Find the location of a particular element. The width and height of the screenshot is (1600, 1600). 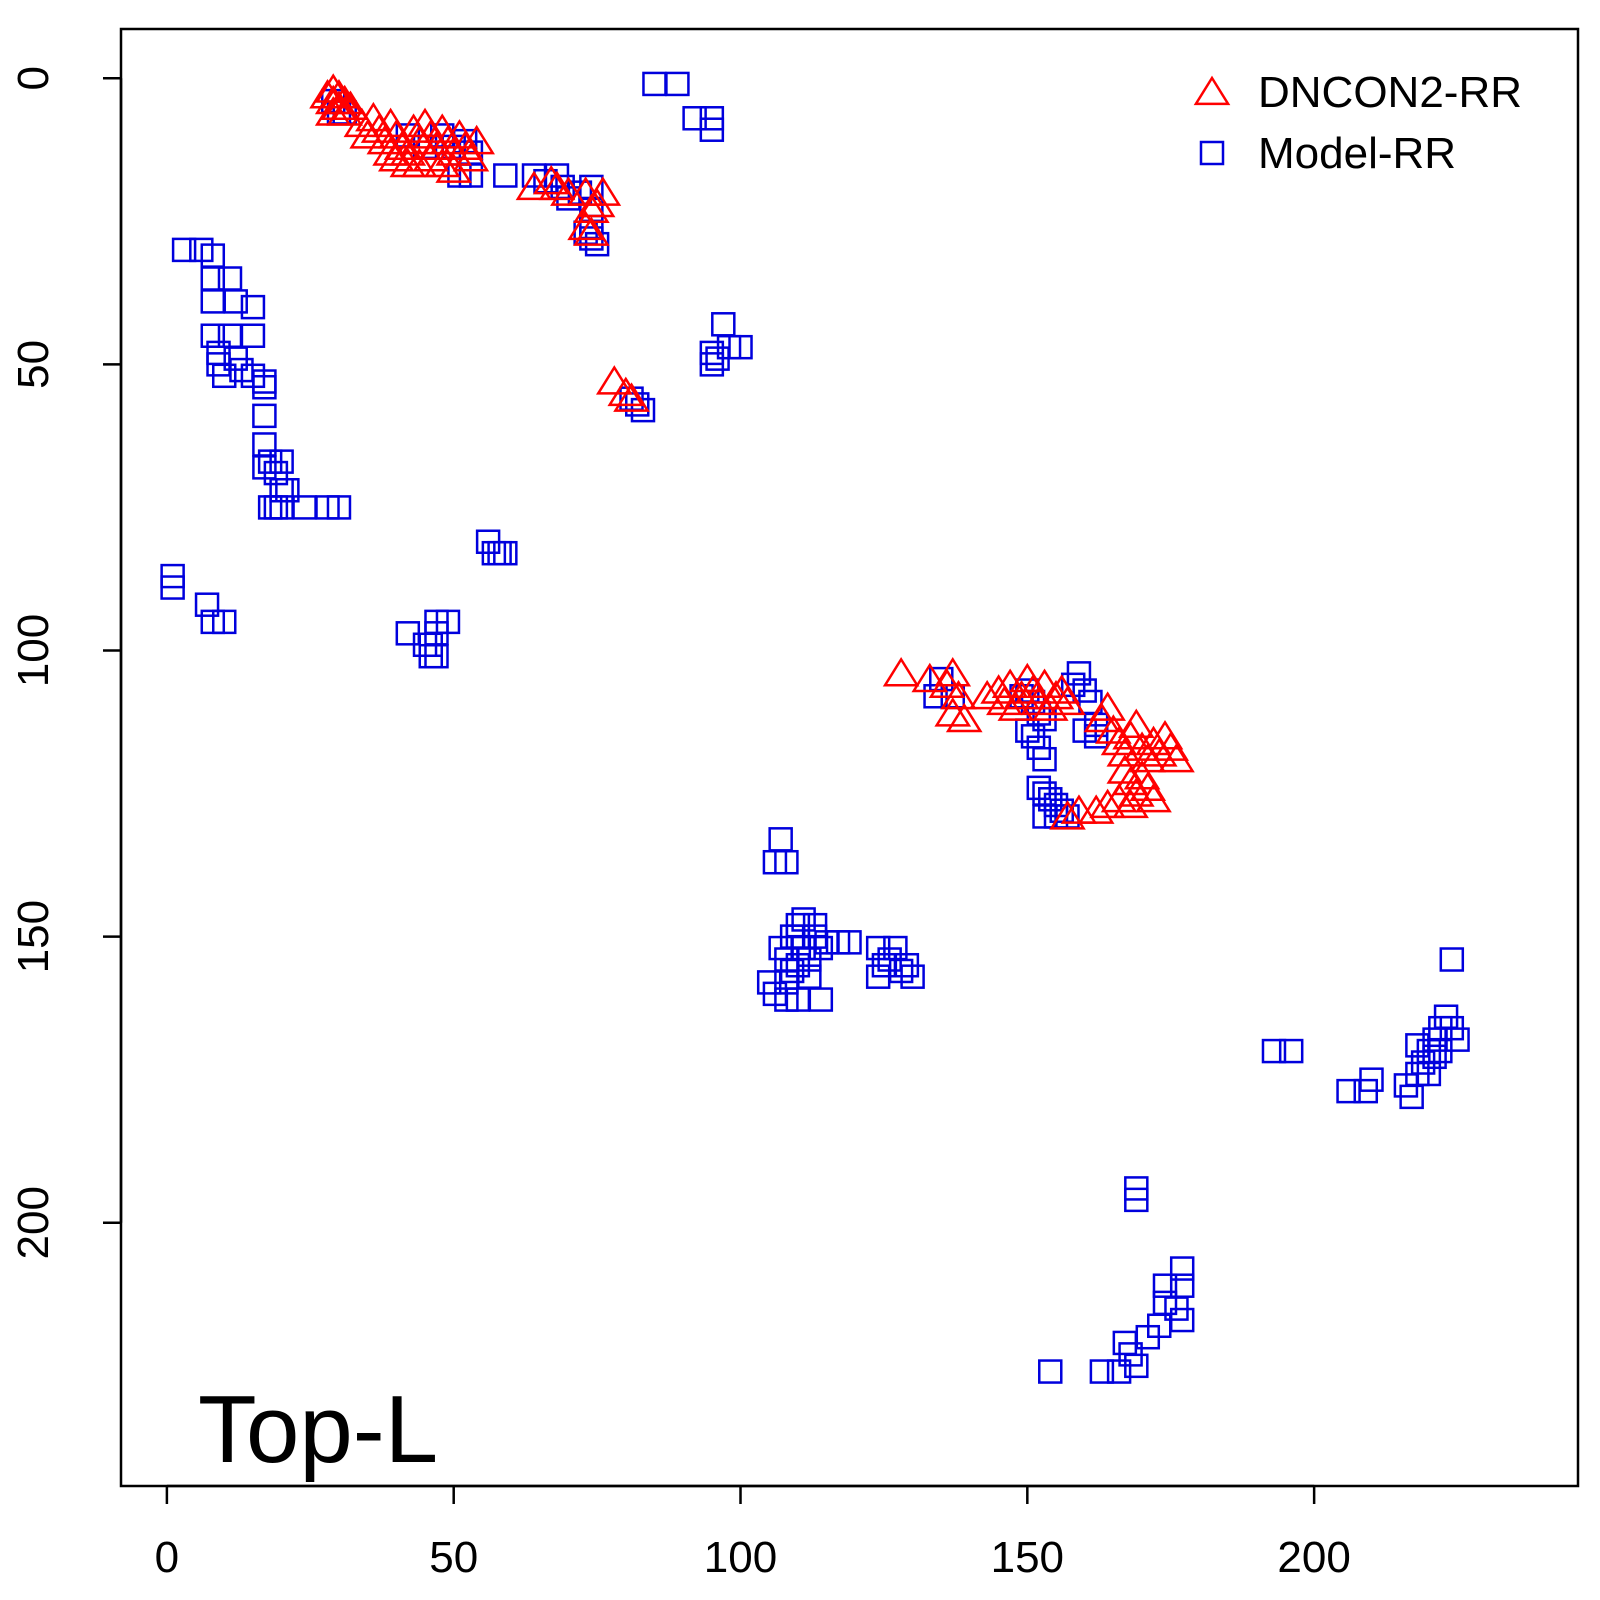

y-axis: 0 50 100 150 200 is located at coordinates (66, 662).